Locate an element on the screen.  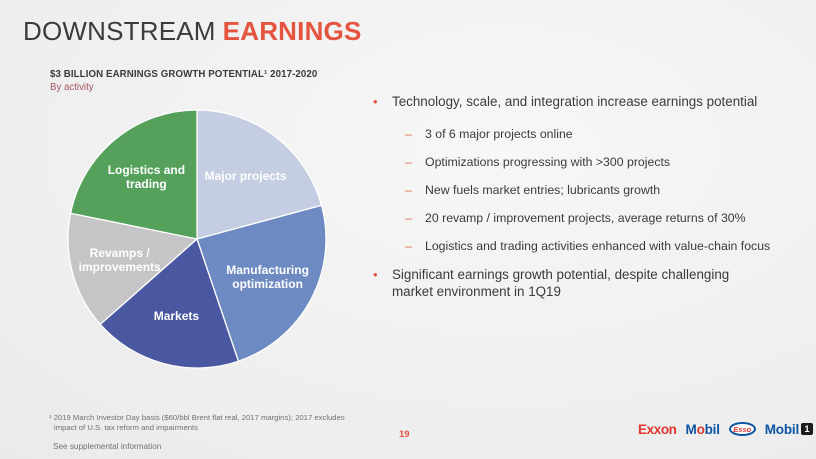
mobil1-logo-badge: 1 is located at coordinates (807, 429).